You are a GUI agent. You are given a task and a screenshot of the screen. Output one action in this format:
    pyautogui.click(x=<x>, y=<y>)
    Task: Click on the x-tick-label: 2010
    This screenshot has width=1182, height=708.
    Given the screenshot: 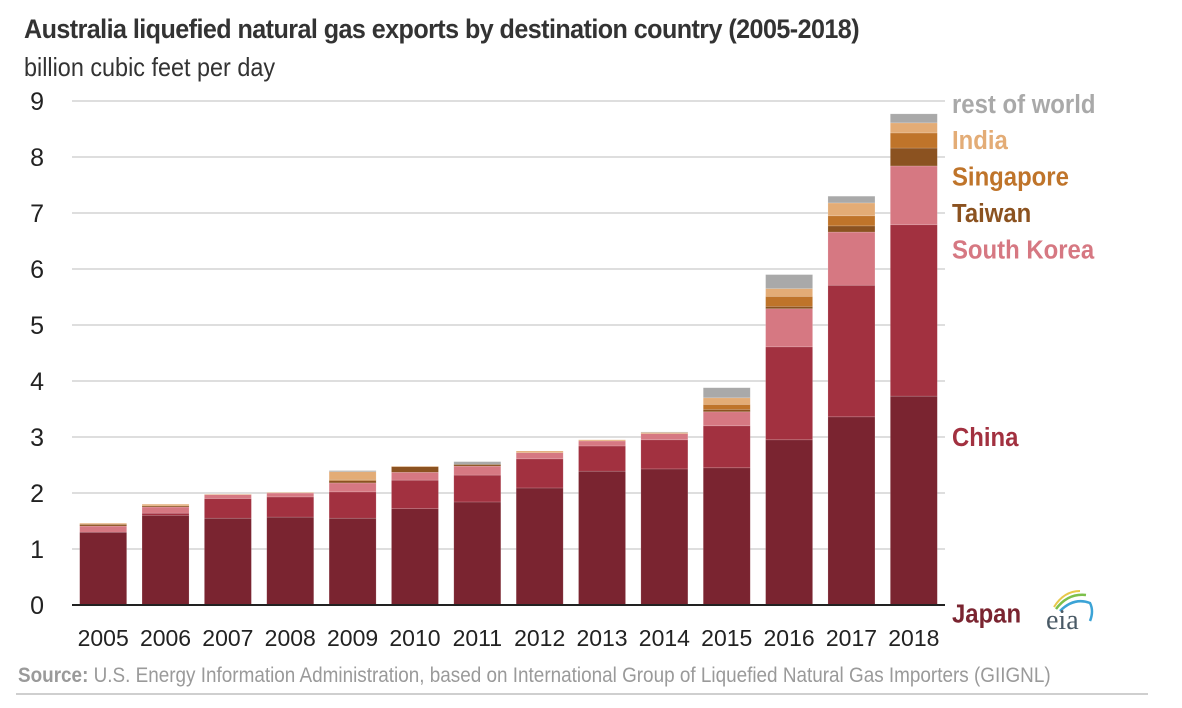 What is the action you would take?
    pyautogui.click(x=414, y=638)
    